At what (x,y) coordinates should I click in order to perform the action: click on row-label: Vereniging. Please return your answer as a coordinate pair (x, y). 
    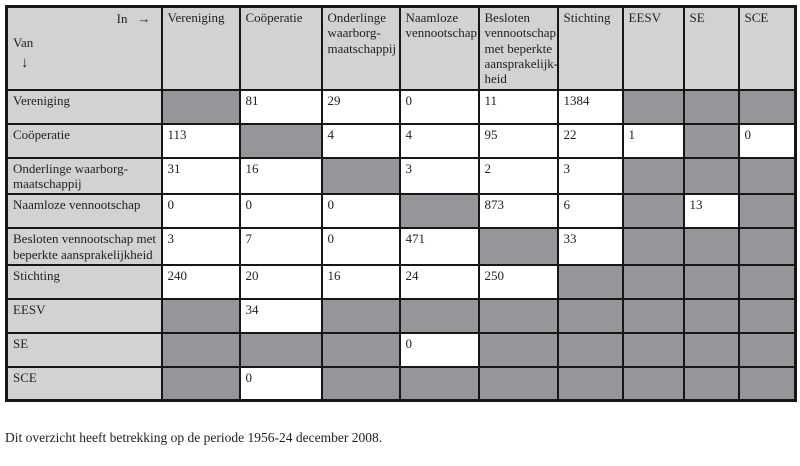
    Looking at the image, I should click on (84, 106).